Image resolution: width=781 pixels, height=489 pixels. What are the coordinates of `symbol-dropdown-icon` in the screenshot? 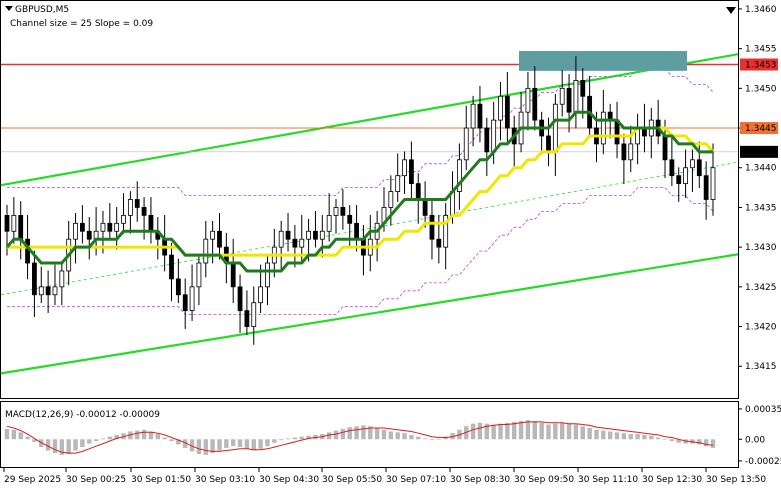 It's located at (9, 8).